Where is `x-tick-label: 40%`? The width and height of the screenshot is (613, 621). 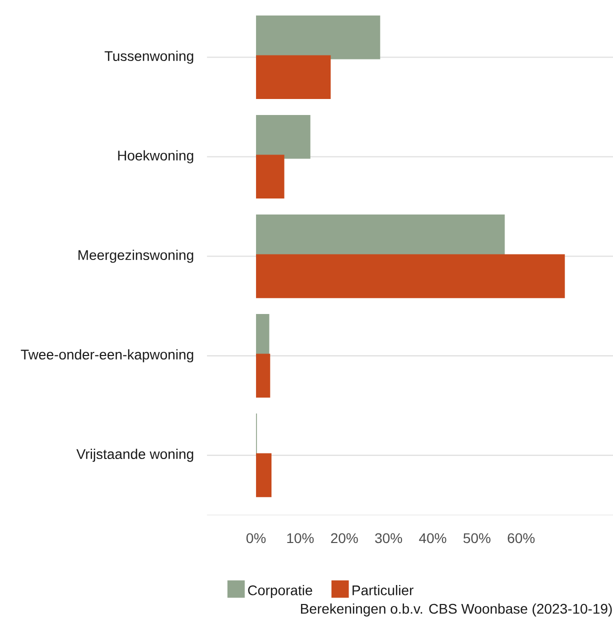
x-tick-label: 40% is located at coordinates (432, 538).